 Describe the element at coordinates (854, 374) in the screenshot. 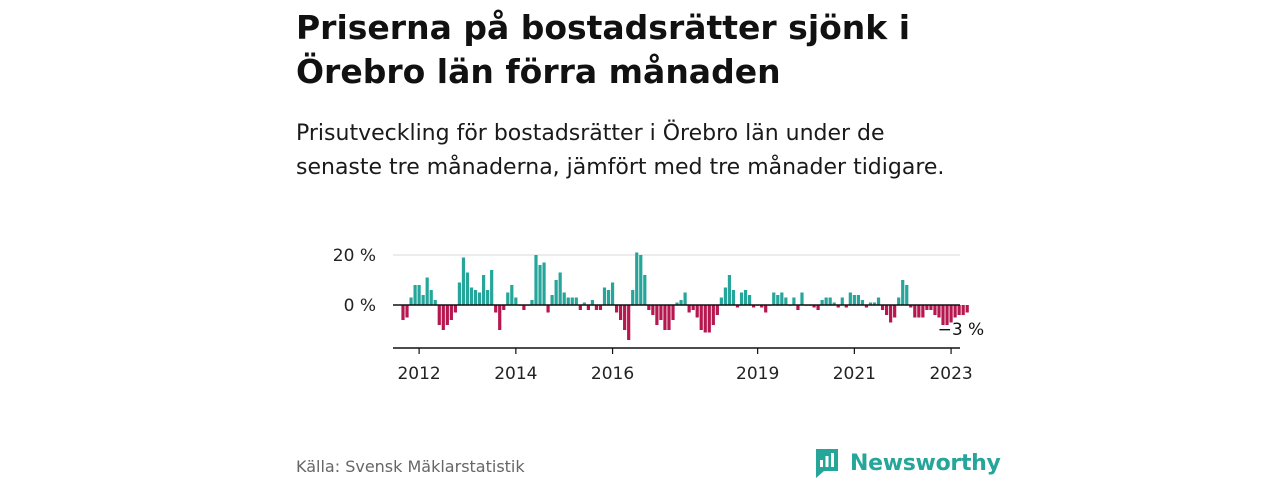

I see `x-tick-label: 2021` at that location.